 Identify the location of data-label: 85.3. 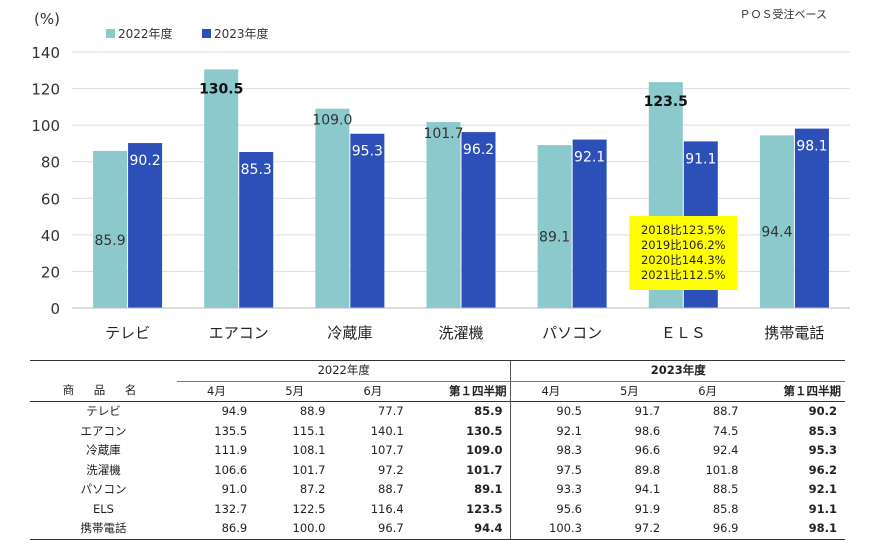
(256, 170).